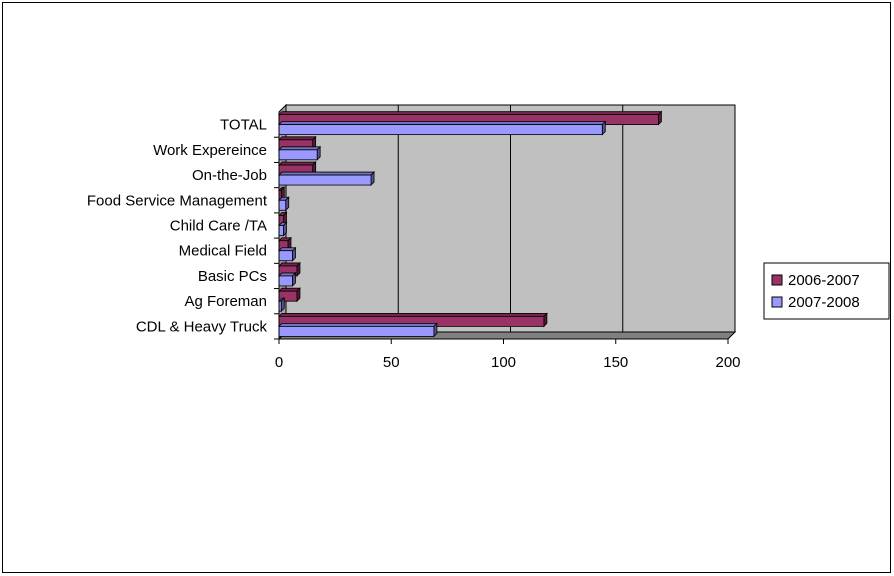  What do you see at coordinates (727, 362) in the screenshot?
I see `x-tick-label: 200` at bounding box center [727, 362].